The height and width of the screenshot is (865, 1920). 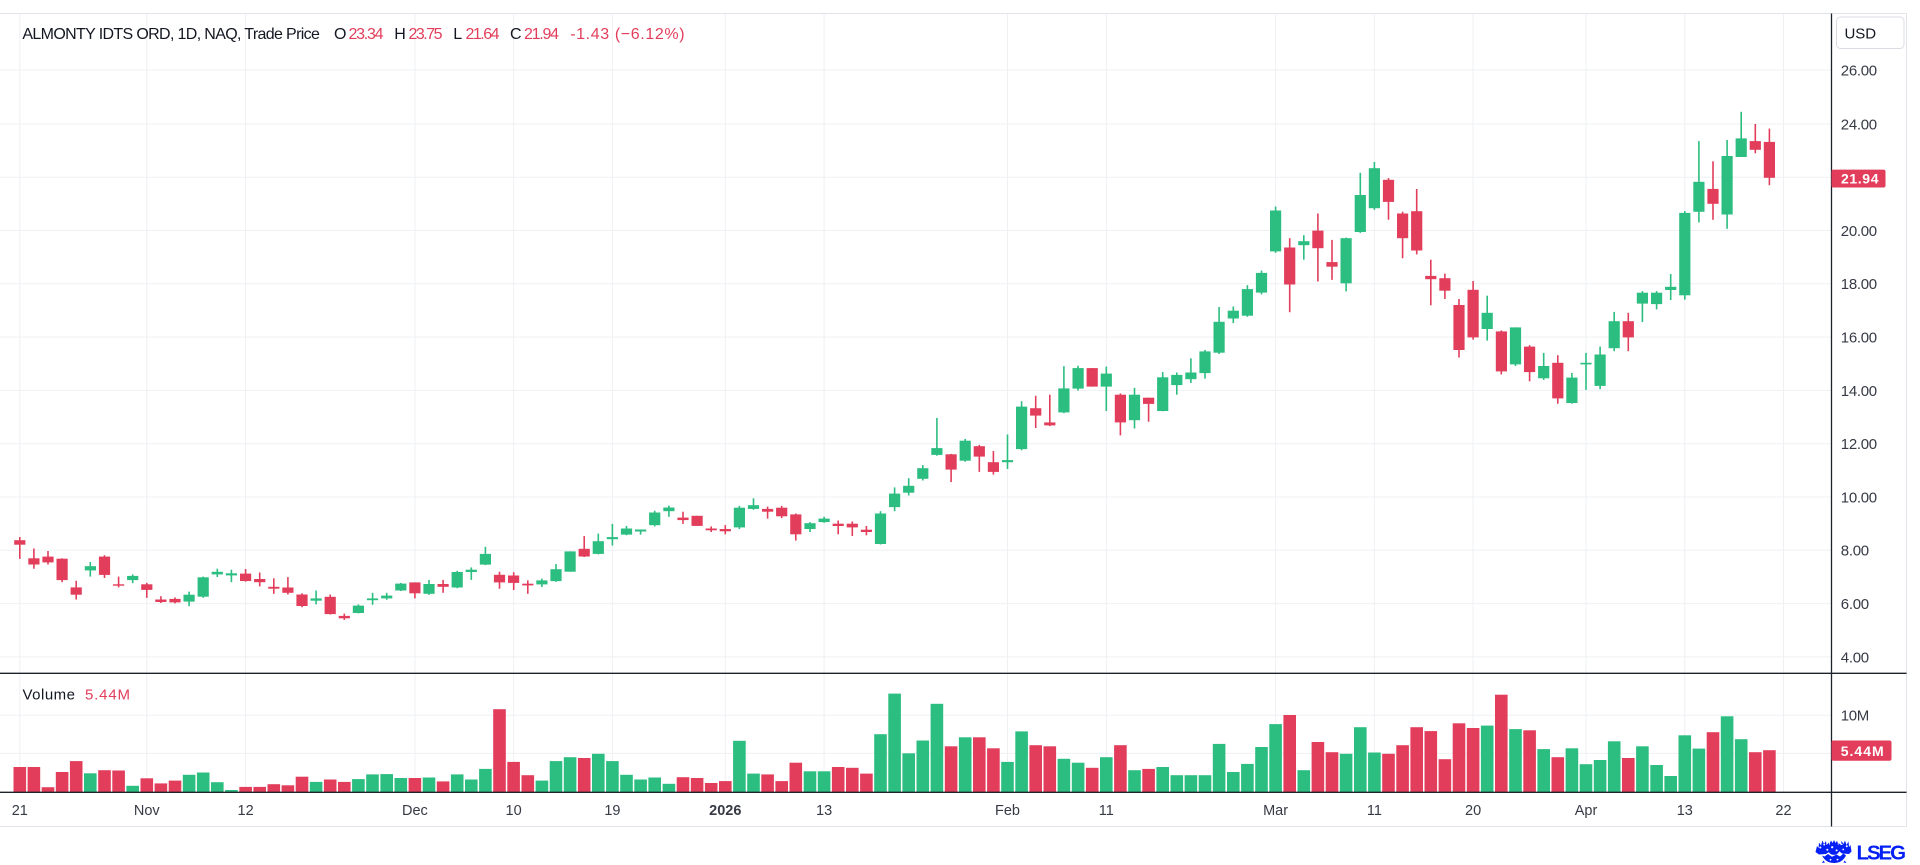 What do you see at coordinates (612, 811) in the screenshot?
I see `svg-text: 19` at bounding box center [612, 811].